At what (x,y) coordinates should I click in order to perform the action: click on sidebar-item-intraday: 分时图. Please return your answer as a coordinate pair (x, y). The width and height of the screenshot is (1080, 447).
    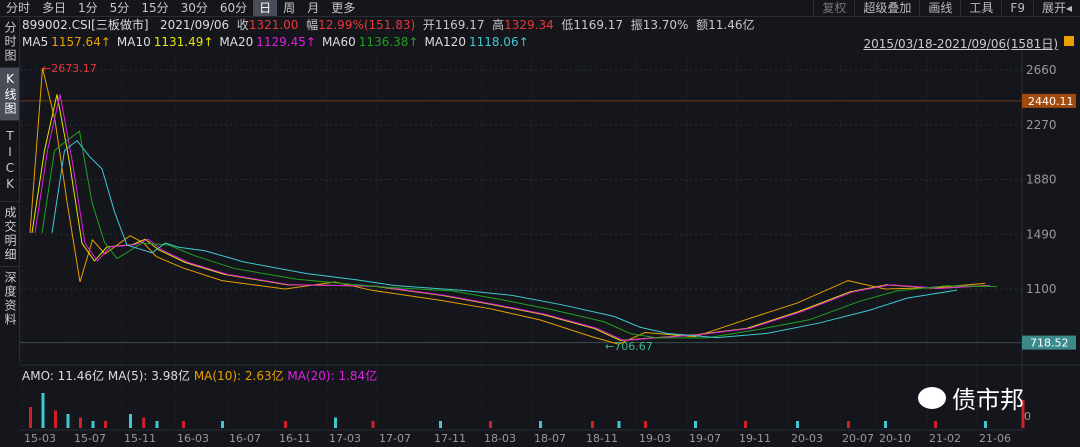
    Looking at the image, I should click on (9, 42).